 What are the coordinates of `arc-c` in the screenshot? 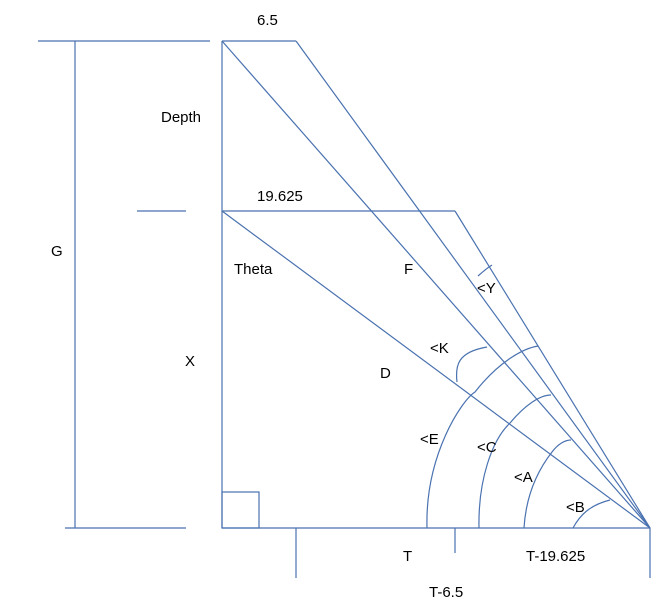 It's located at (515, 461).